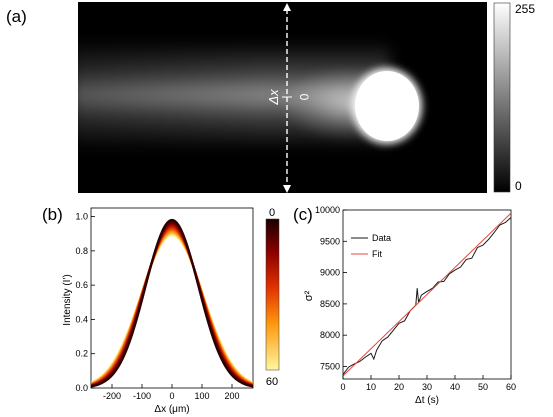 Image resolution: width=553 pixels, height=417 pixels. Describe the element at coordinates (81, 217) in the screenshot. I see `panel-b-ytick-label: 1.0` at that location.